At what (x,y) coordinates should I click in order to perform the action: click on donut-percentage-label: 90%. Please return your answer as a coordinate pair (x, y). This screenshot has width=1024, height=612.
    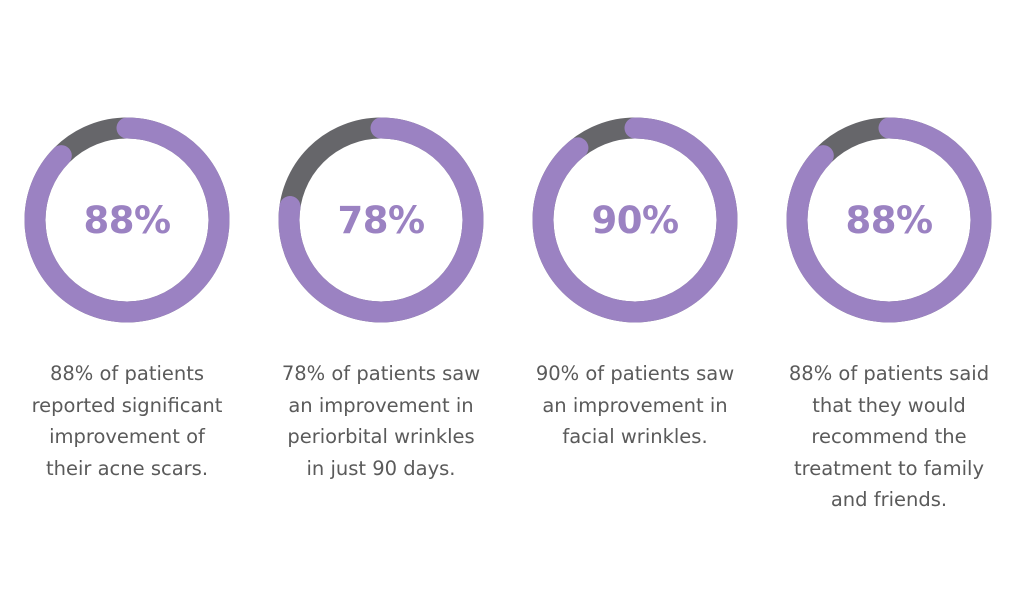
    Looking at the image, I should click on (635, 220).